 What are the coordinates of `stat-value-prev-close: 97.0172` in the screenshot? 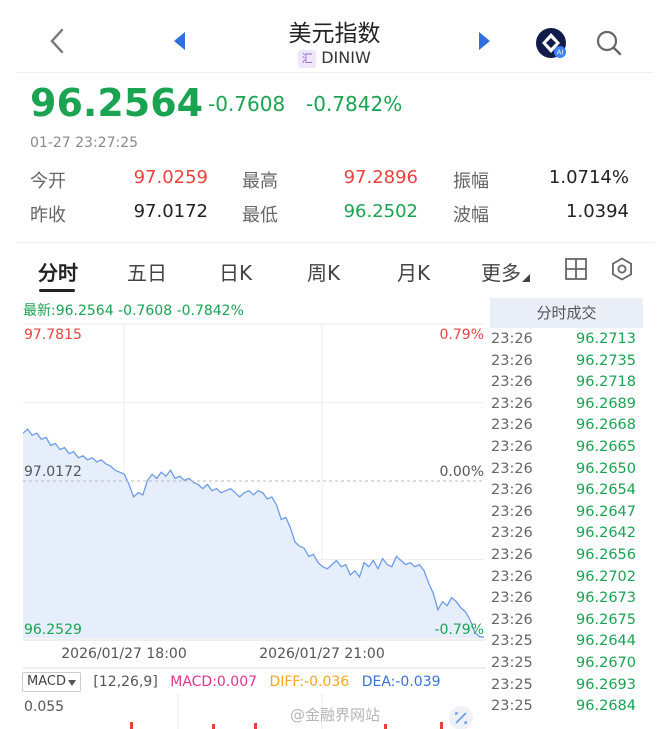 It's located at (170, 211).